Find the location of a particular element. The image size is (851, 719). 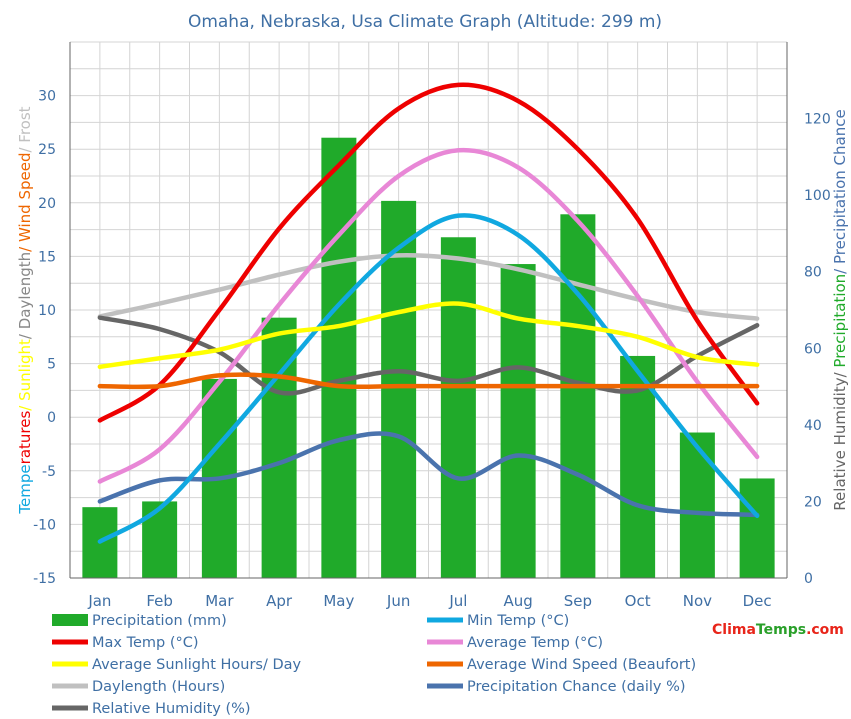

legend-swatch-precipitation is located at coordinates (70, 620).